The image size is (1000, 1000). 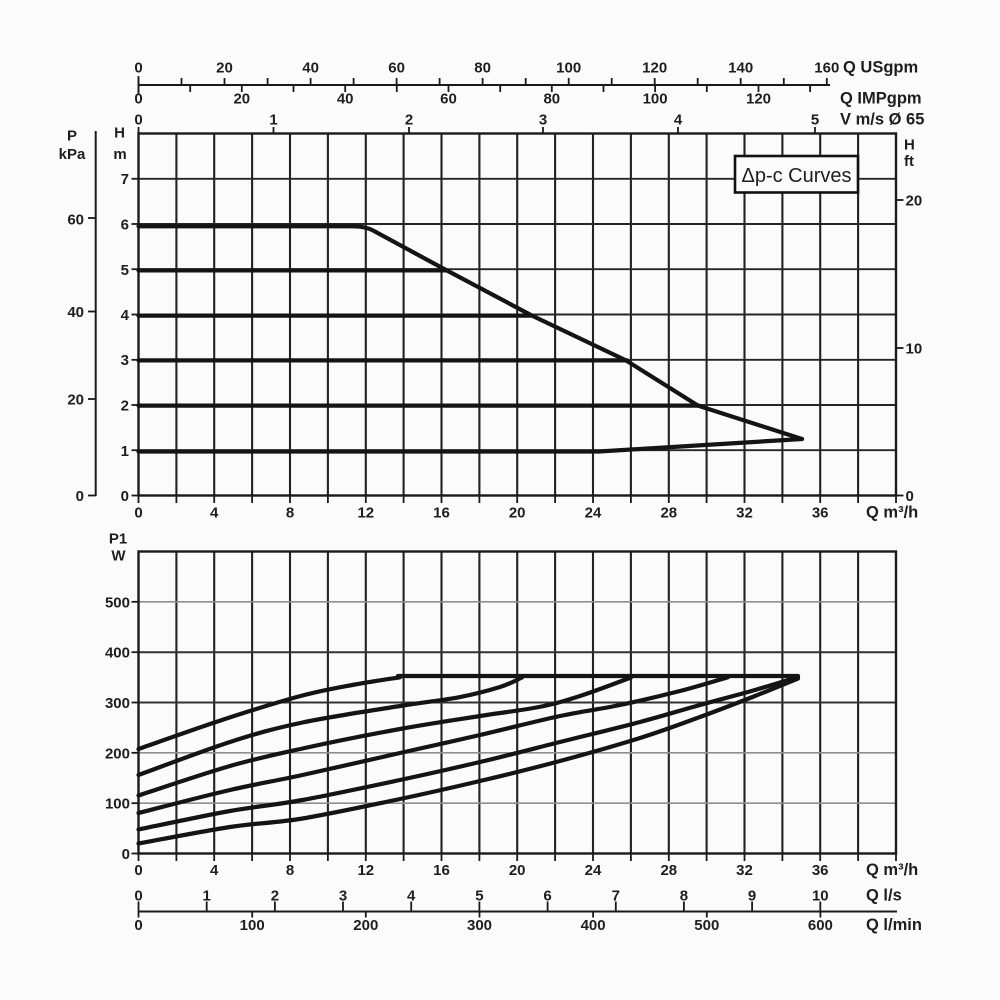 What do you see at coordinates (118, 556) in the screenshot?
I see `svg-text: W` at bounding box center [118, 556].